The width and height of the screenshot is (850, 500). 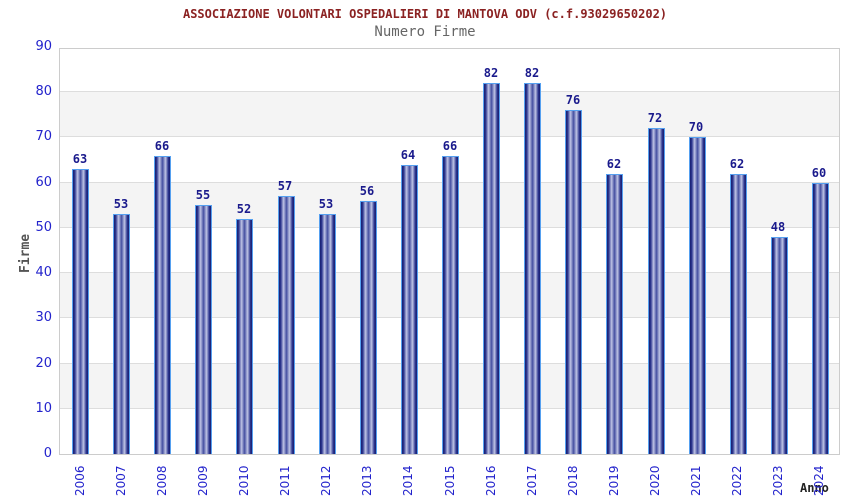 What do you see at coordinates (696, 127) in the screenshot?
I see `bar-value-label: 70` at bounding box center [696, 127].